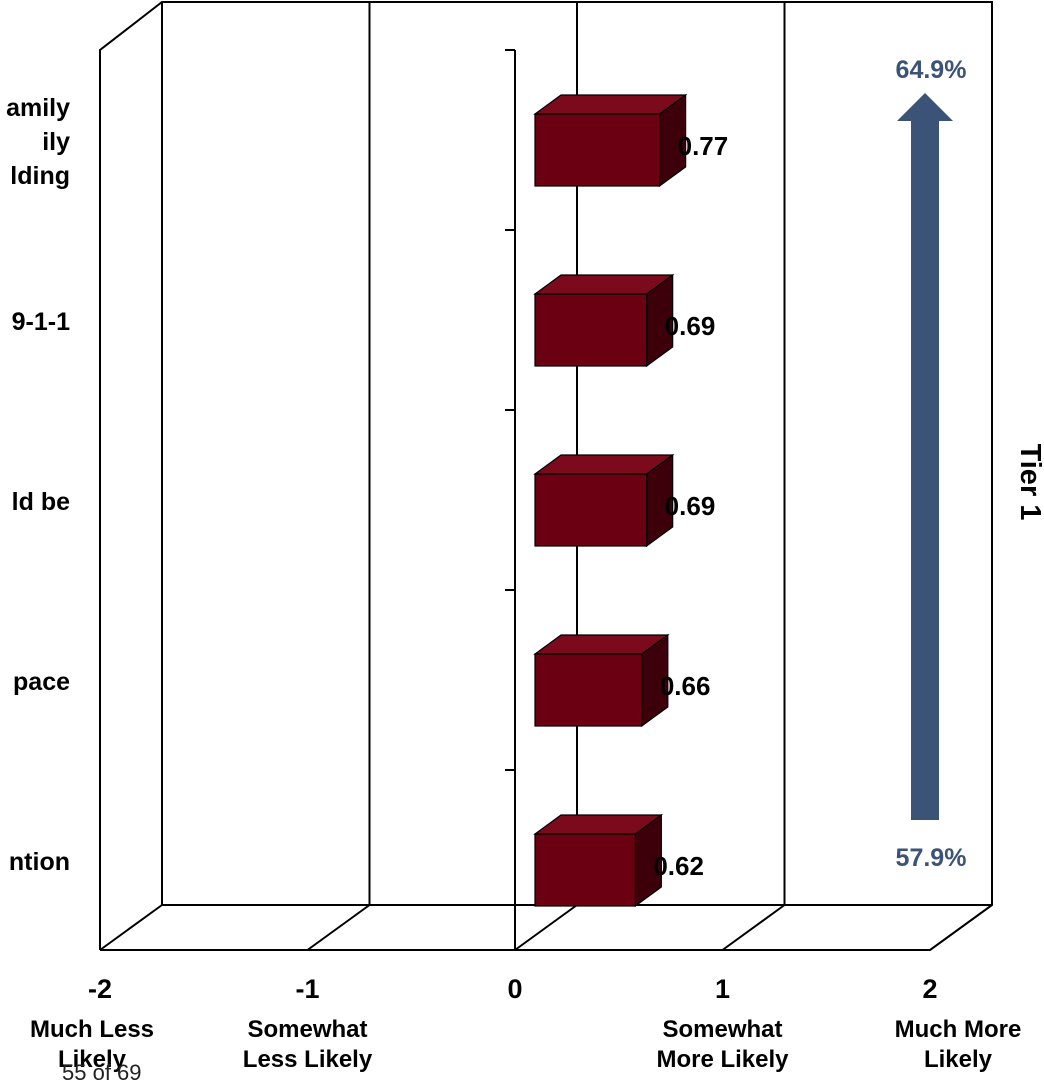 The width and height of the screenshot is (1044, 1087). What do you see at coordinates (38, 142) in the screenshot?
I see `category-label: amily ily lding` at bounding box center [38, 142].